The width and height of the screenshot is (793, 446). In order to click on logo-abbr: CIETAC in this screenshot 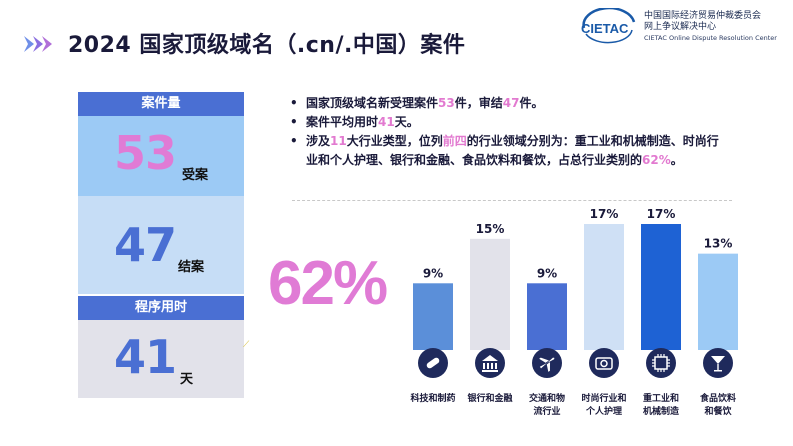, I will do `click(605, 28)`.